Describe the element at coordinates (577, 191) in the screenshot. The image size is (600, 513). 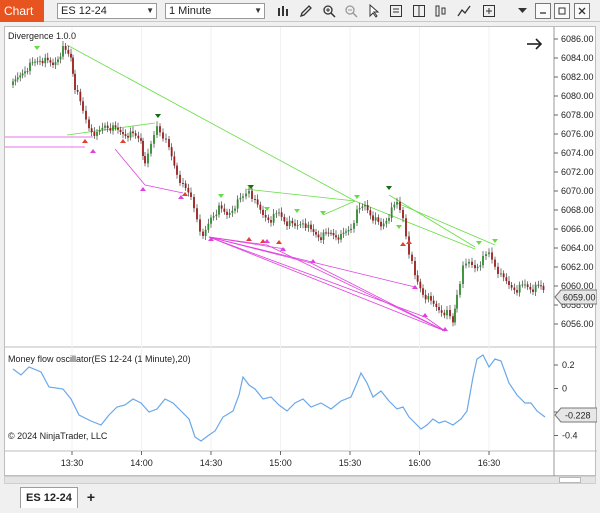
I see `price-tick-label: 6070.00` at that location.